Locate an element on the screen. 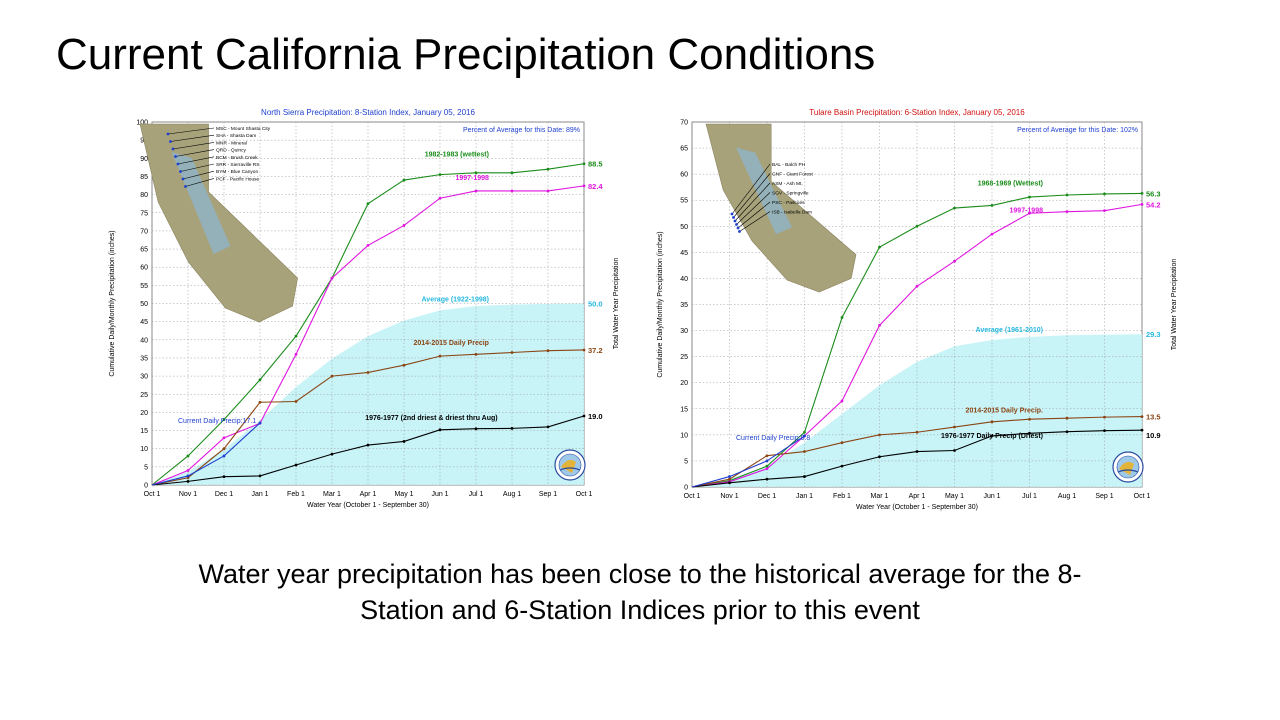 This screenshot has height=720, width=1280. c0-seal-wave is located at coordinates (570, 469).